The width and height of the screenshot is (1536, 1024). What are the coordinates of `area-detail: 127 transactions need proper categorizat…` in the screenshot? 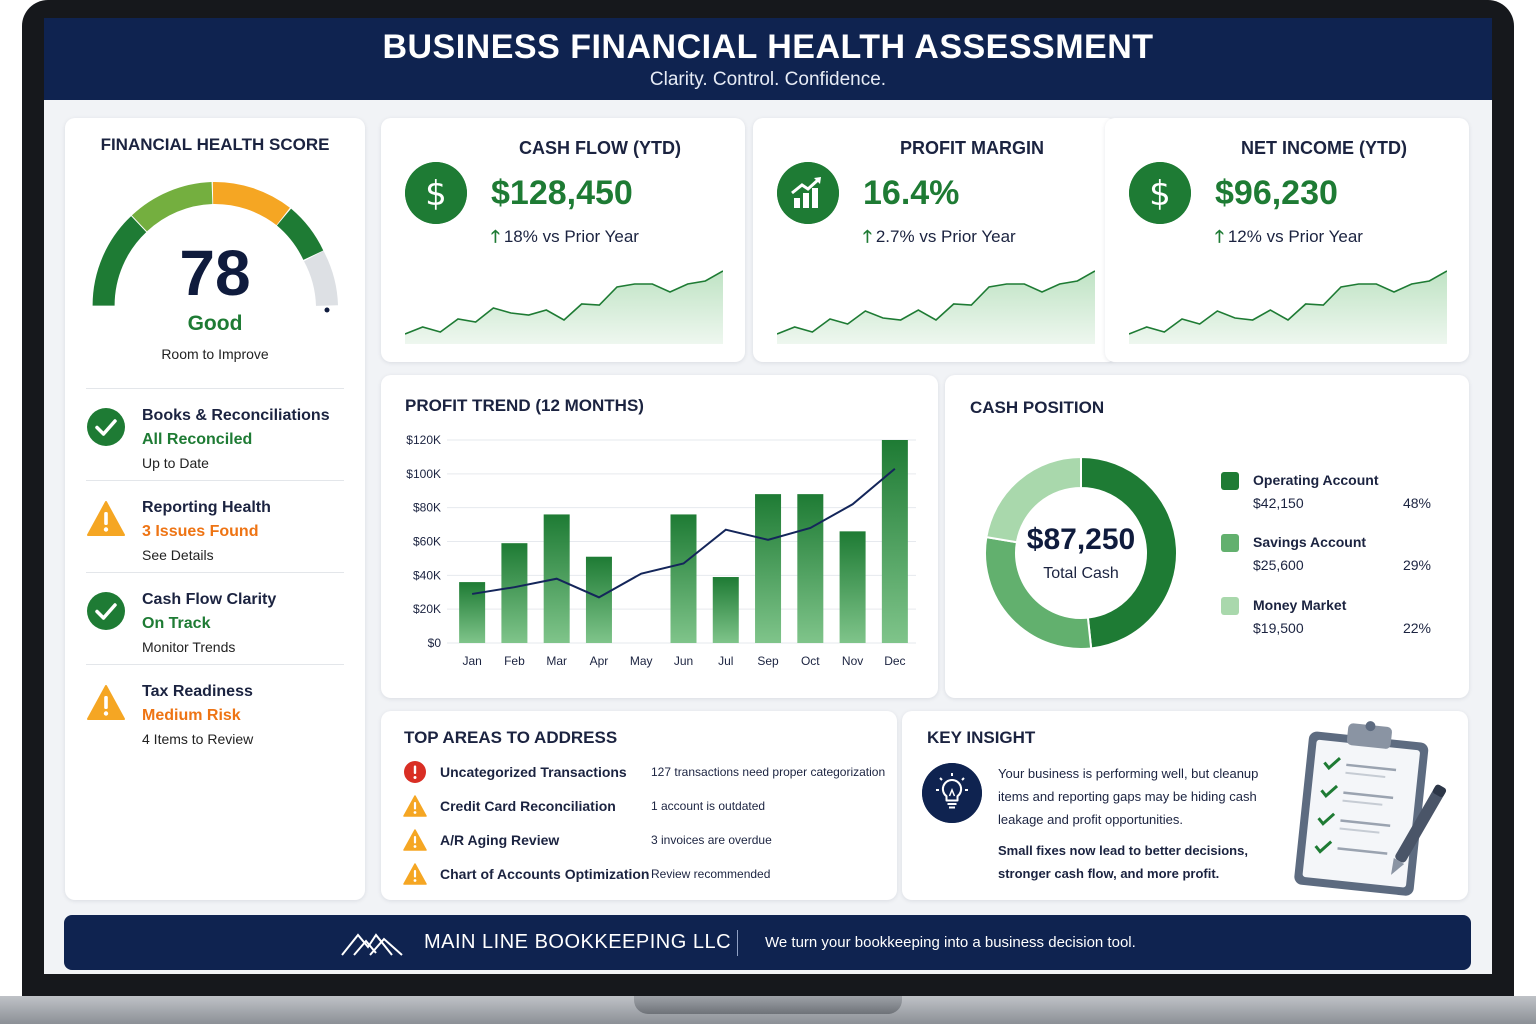 It's located at (768, 772).